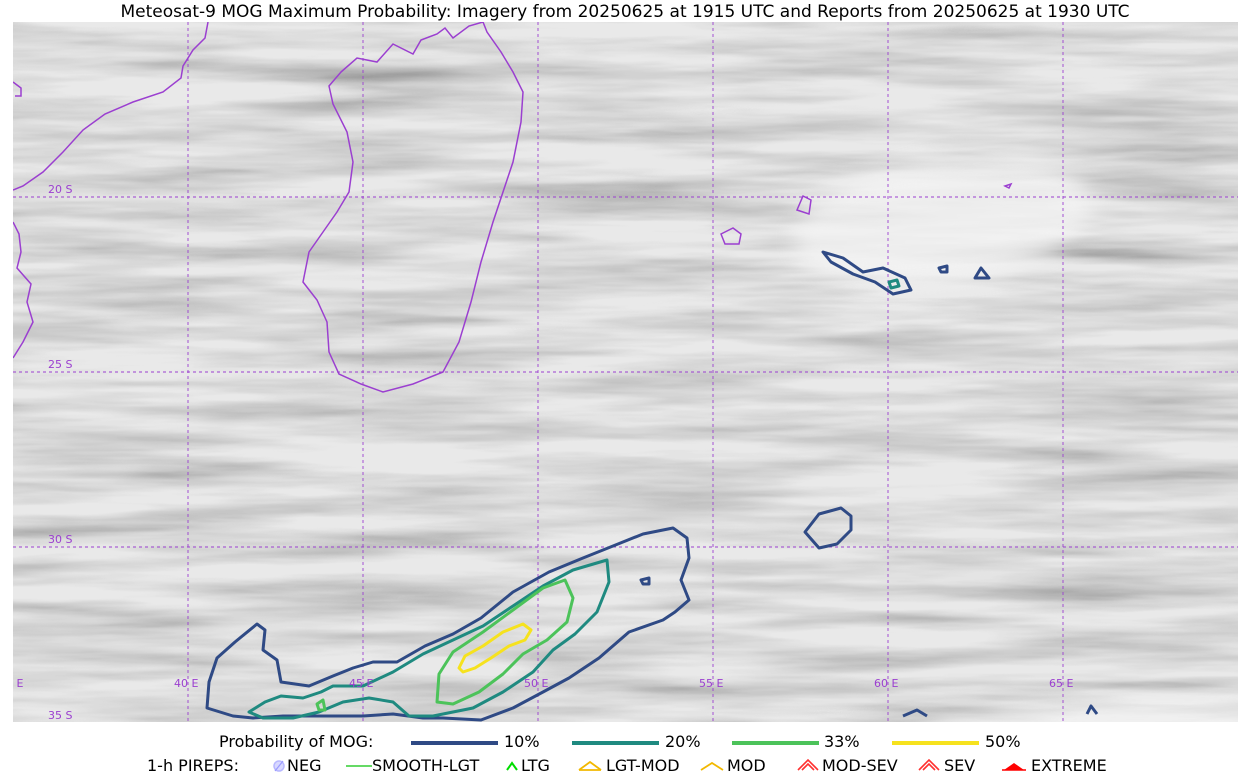 Image resolution: width=1250 pixels, height=782 pixels. I want to click on contour-33-south-spot, so click(321, 705).